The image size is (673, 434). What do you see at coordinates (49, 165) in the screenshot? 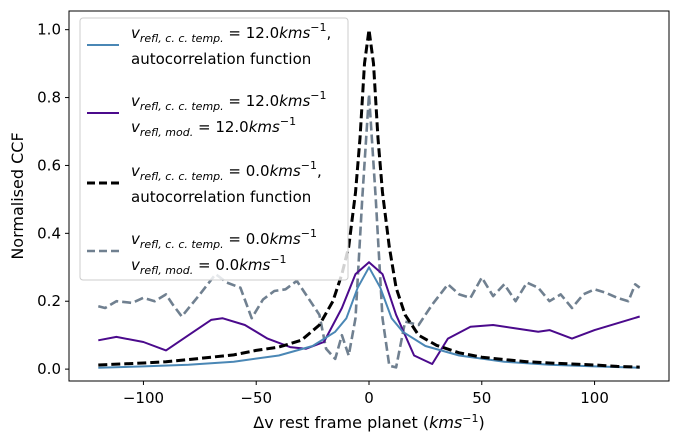
I see `y-tick-label: 0.6` at bounding box center [49, 165].